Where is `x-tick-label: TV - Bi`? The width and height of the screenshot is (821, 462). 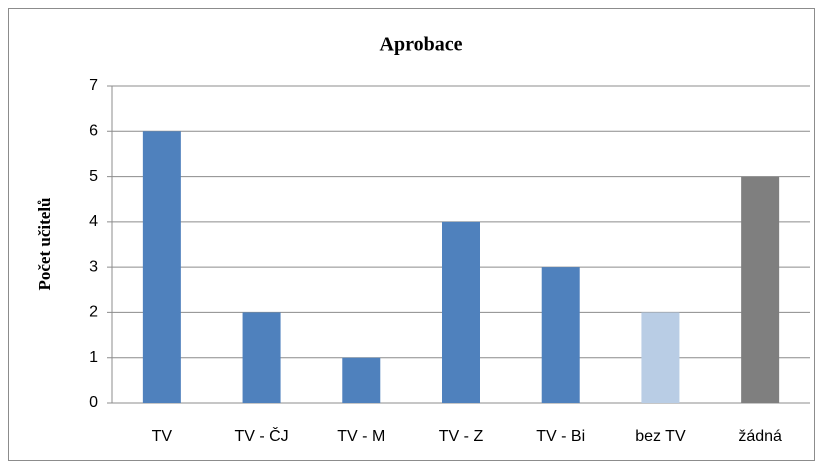 x-tick-label: TV - Bi is located at coordinates (560, 436).